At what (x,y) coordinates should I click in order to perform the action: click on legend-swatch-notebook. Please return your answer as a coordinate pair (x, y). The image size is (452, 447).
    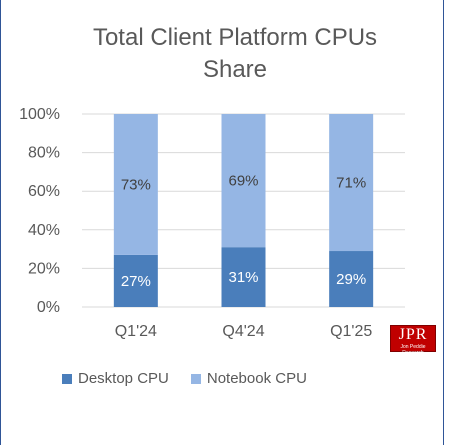
    Looking at the image, I should click on (195, 378).